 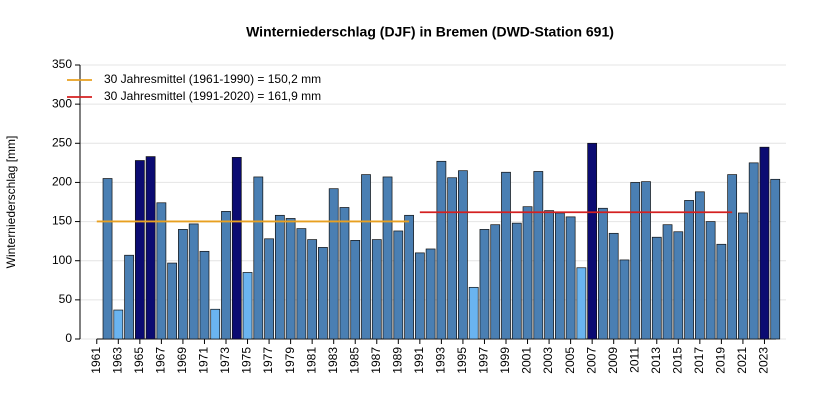 What do you see at coordinates (591, 360) in the screenshot?
I see `x-tick-label: 2007` at bounding box center [591, 360].